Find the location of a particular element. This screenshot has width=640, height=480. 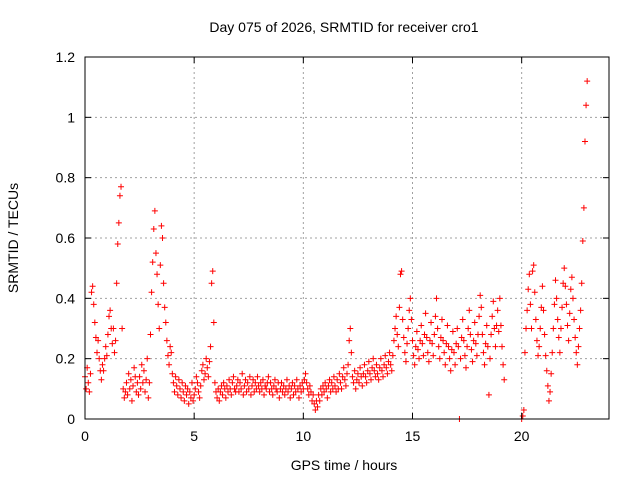

x-tick-label: 20 is located at coordinates (522, 436).